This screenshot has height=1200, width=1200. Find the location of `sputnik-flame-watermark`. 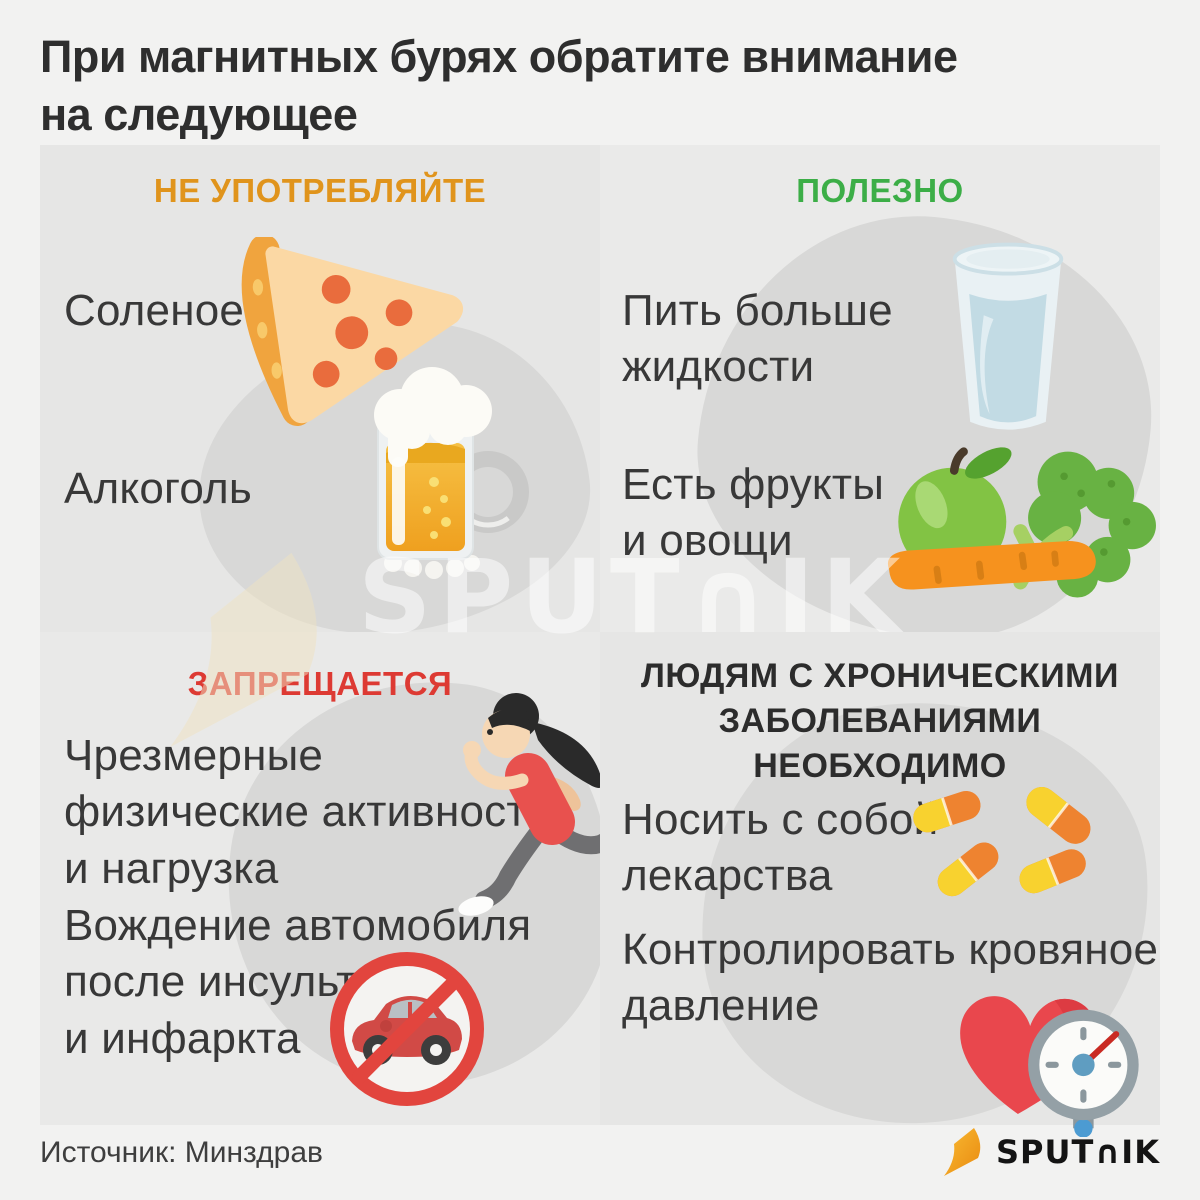

sputnik-flame-watermark is located at coordinates (255, 652).